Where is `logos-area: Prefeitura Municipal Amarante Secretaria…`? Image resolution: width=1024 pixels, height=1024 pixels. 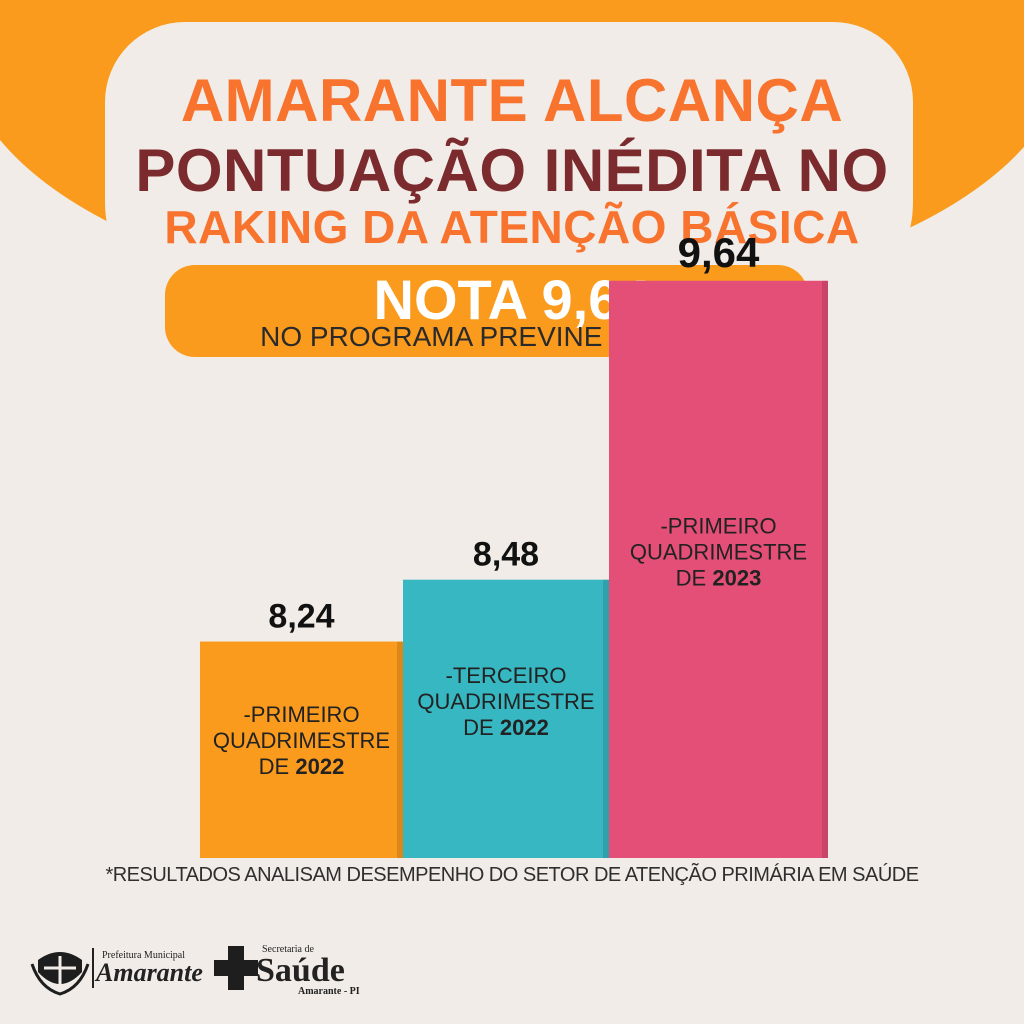 logos-area: Prefeitura Municipal Amarante Secretaria… is located at coordinates (200, 968).